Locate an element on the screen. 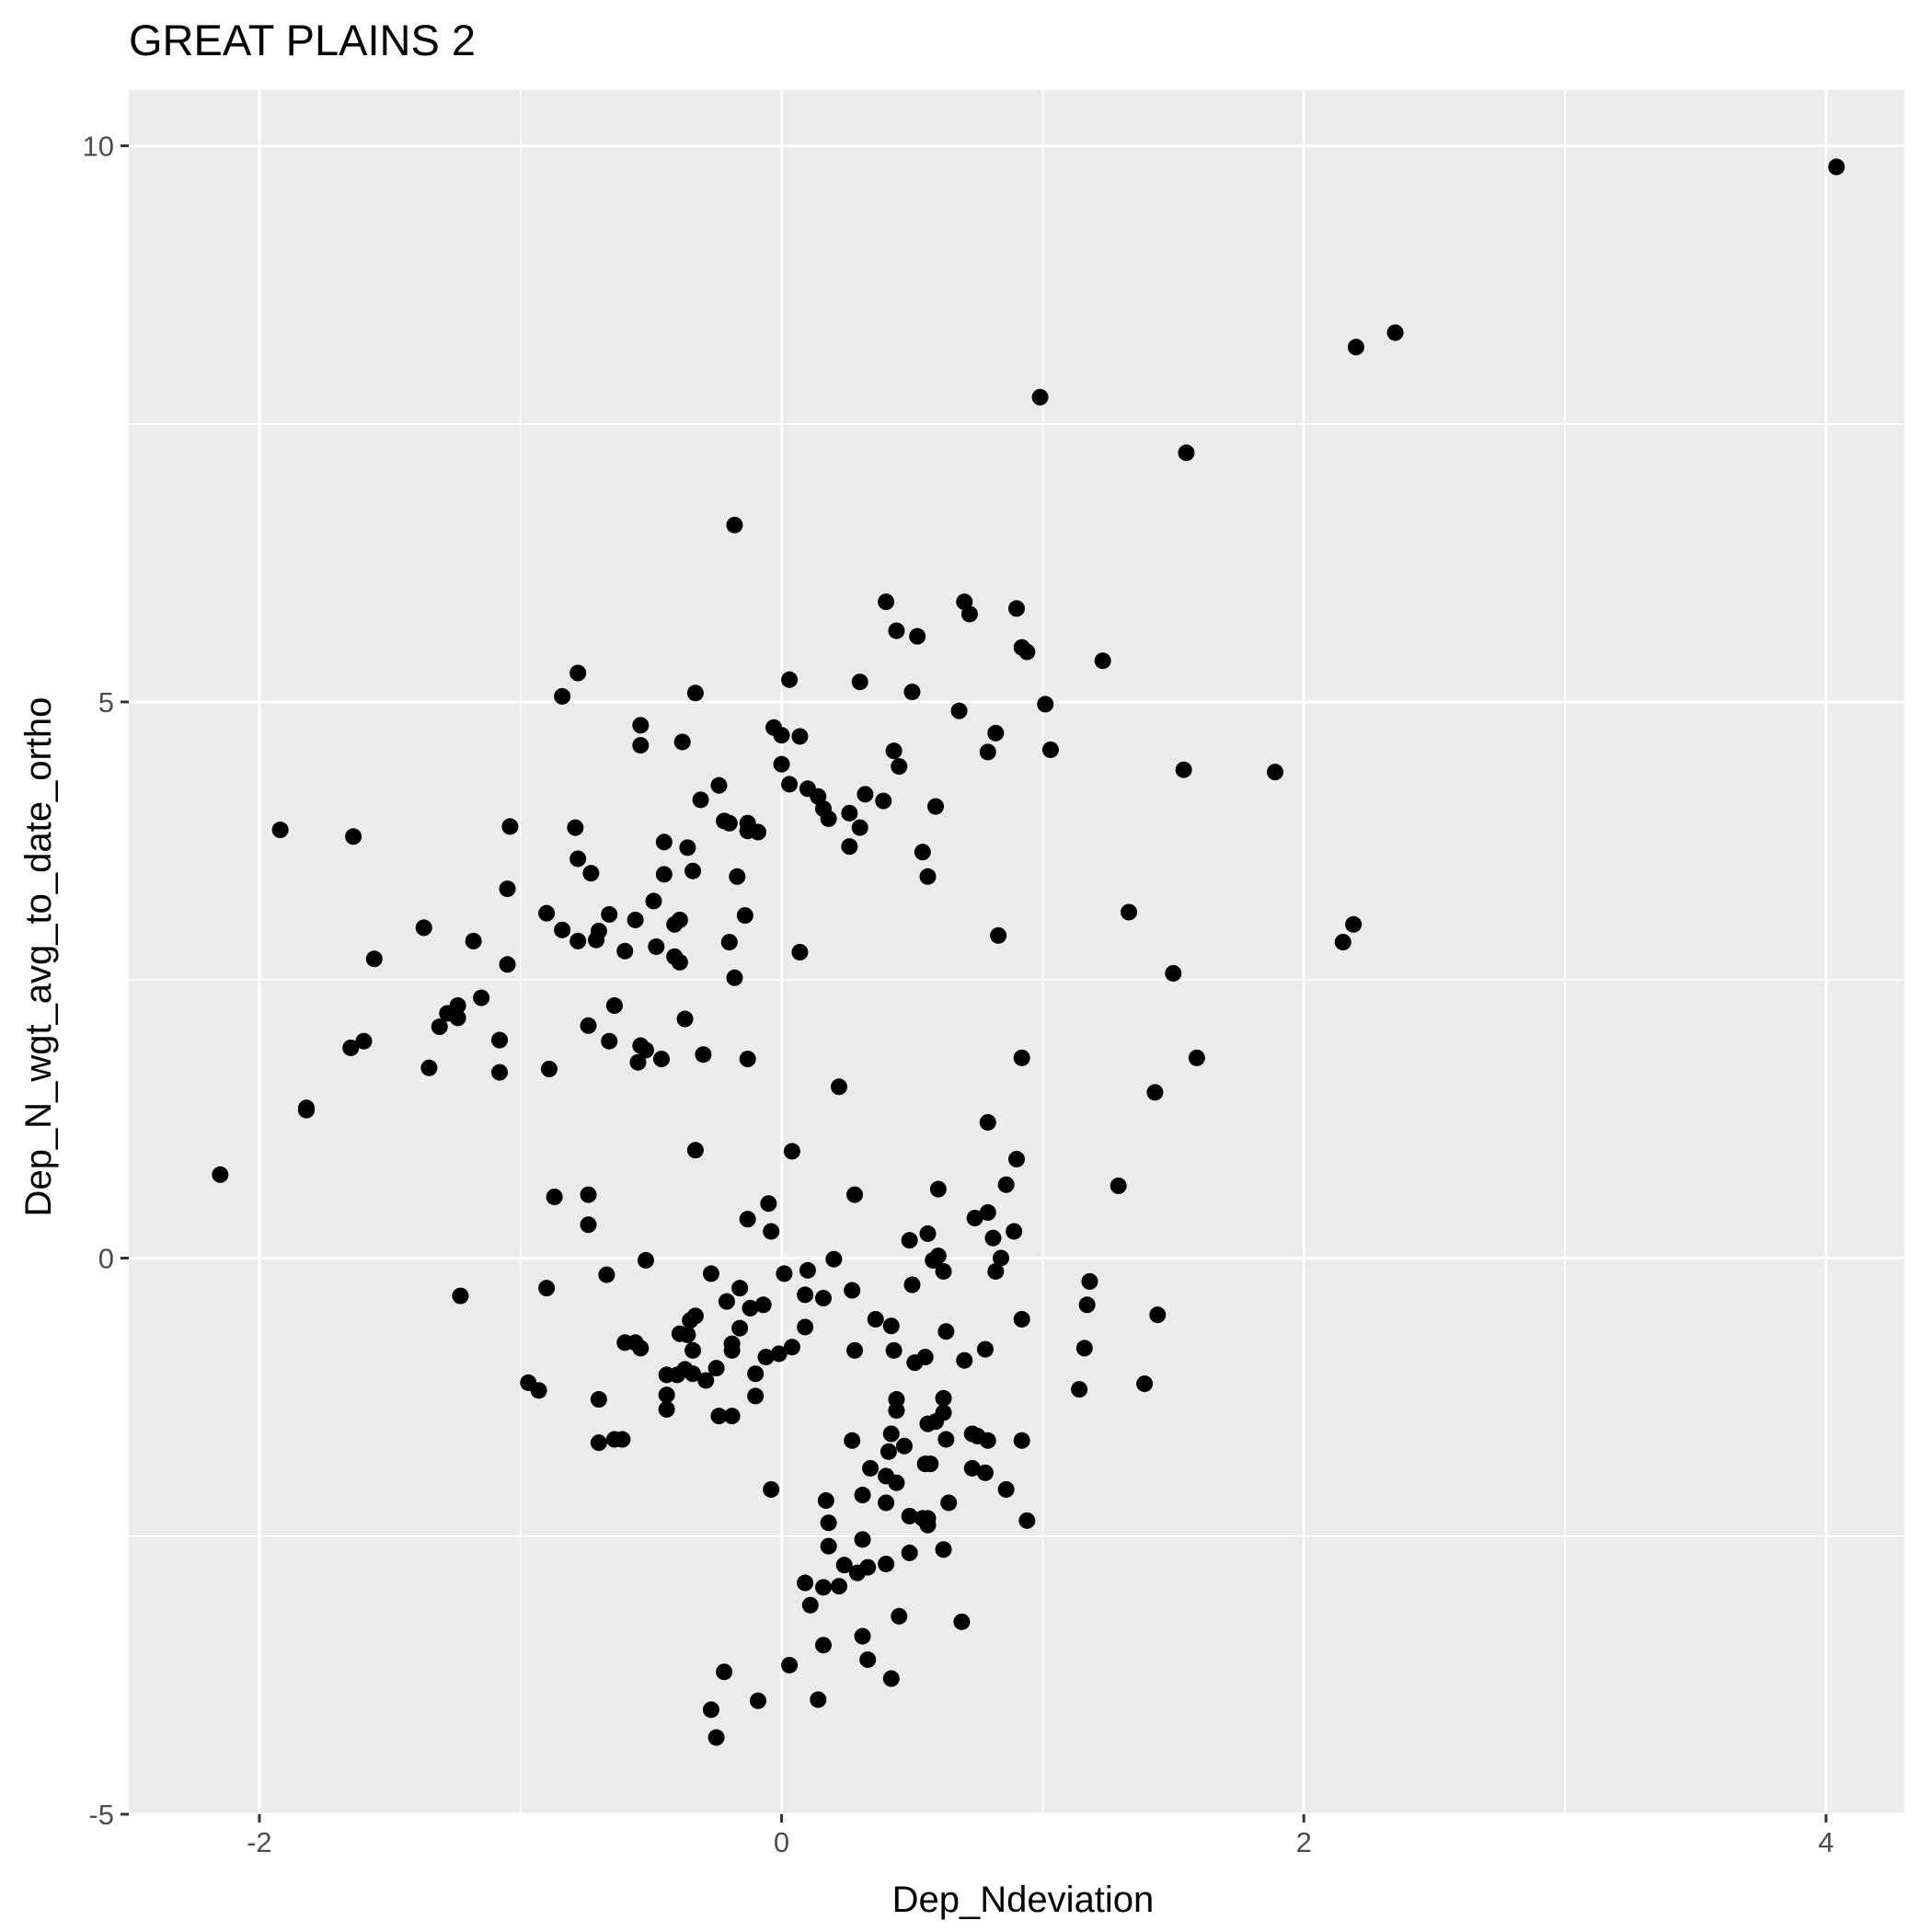 This screenshot has height=1932, width=1932. y-tick-label: 5 is located at coordinates (106, 702).